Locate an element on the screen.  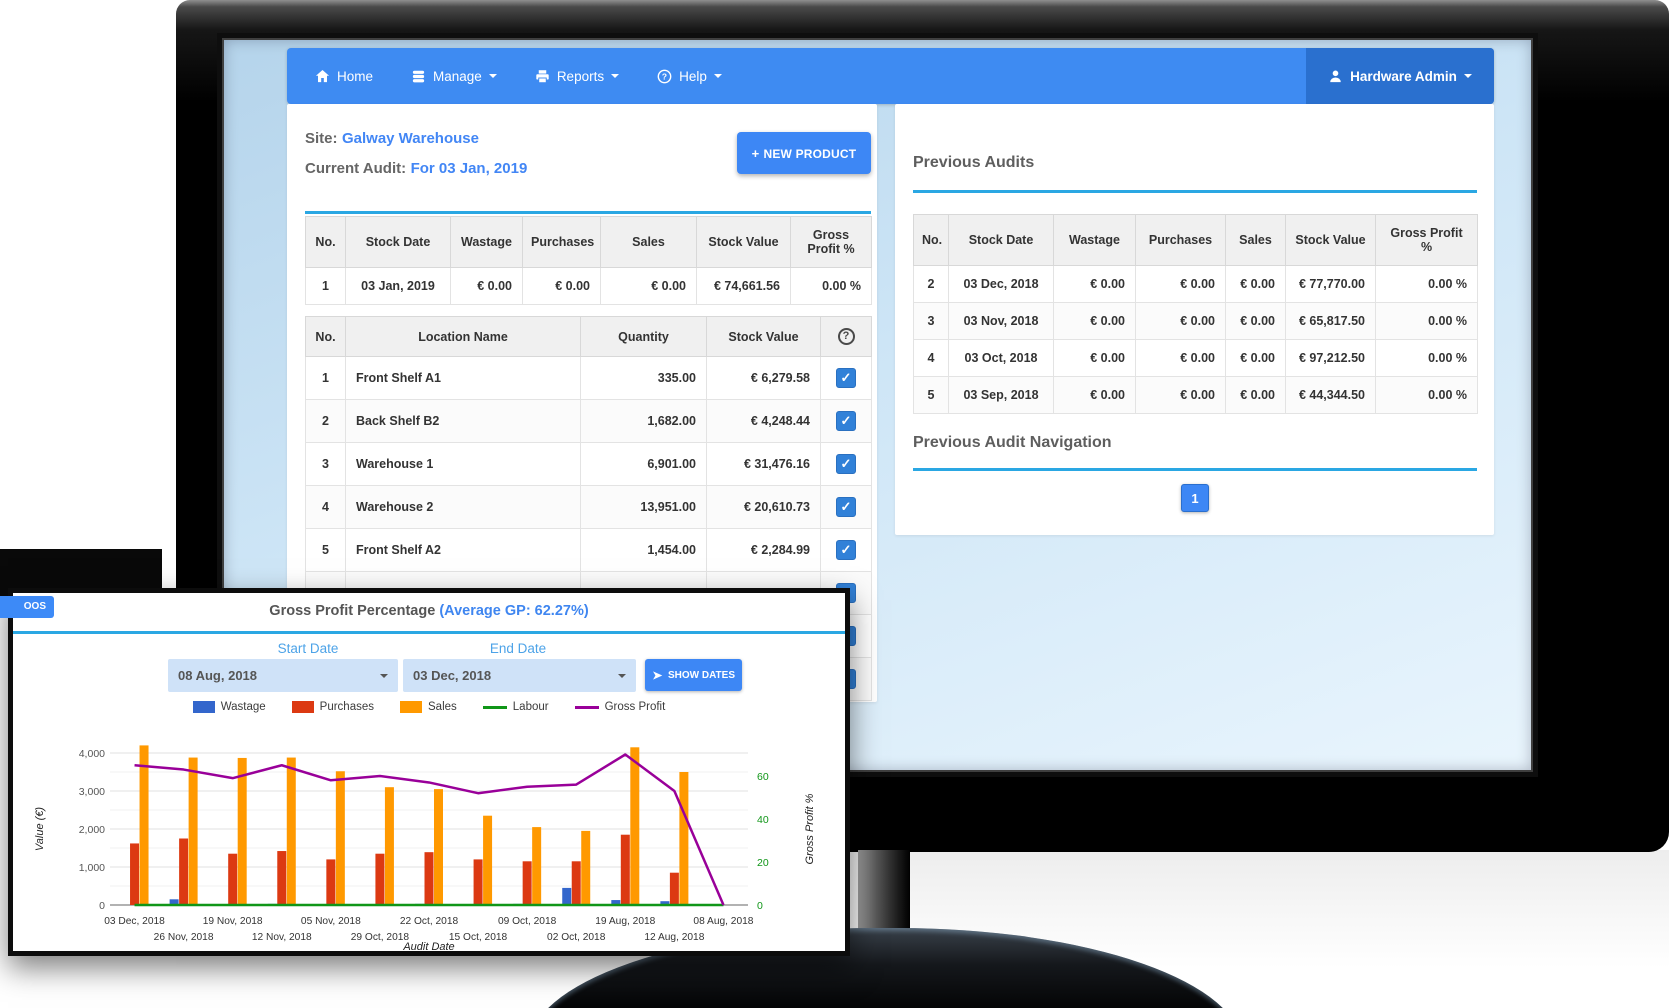
svg-text: 4,000 is located at coordinates (92, 754).